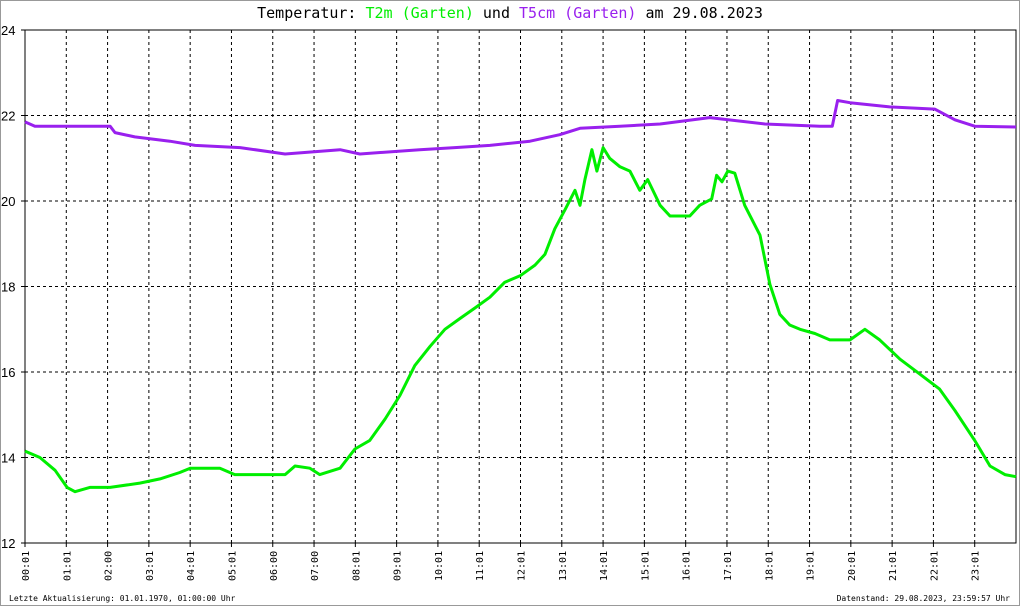  I want to click on series-line-t5cm, so click(520, 127).